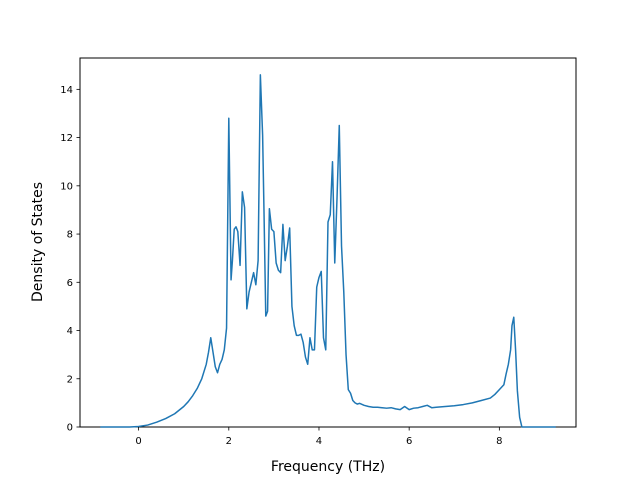 The height and width of the screenshot is (480, 640). I want to click on x-axis-ticks: 0 2 4 6 8, so click(319, 437).